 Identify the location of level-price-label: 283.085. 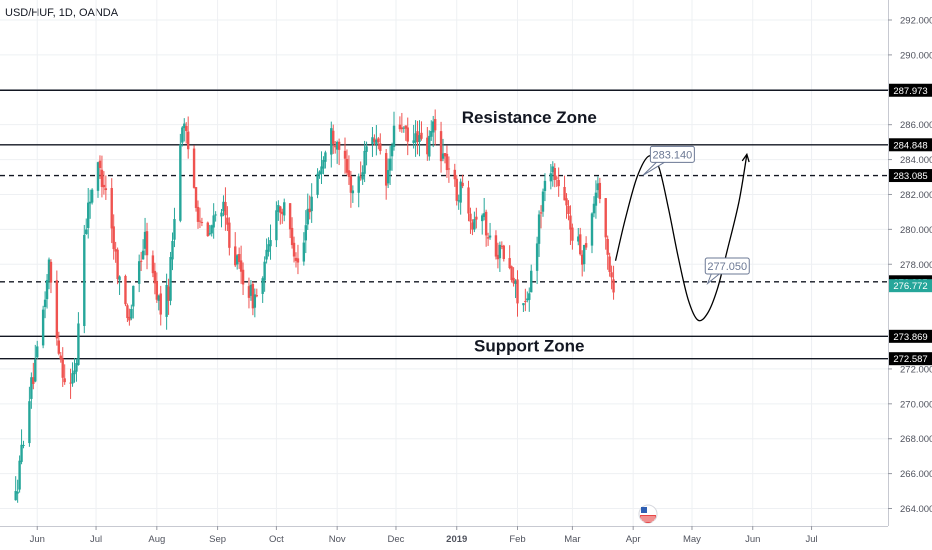
(910, 176).